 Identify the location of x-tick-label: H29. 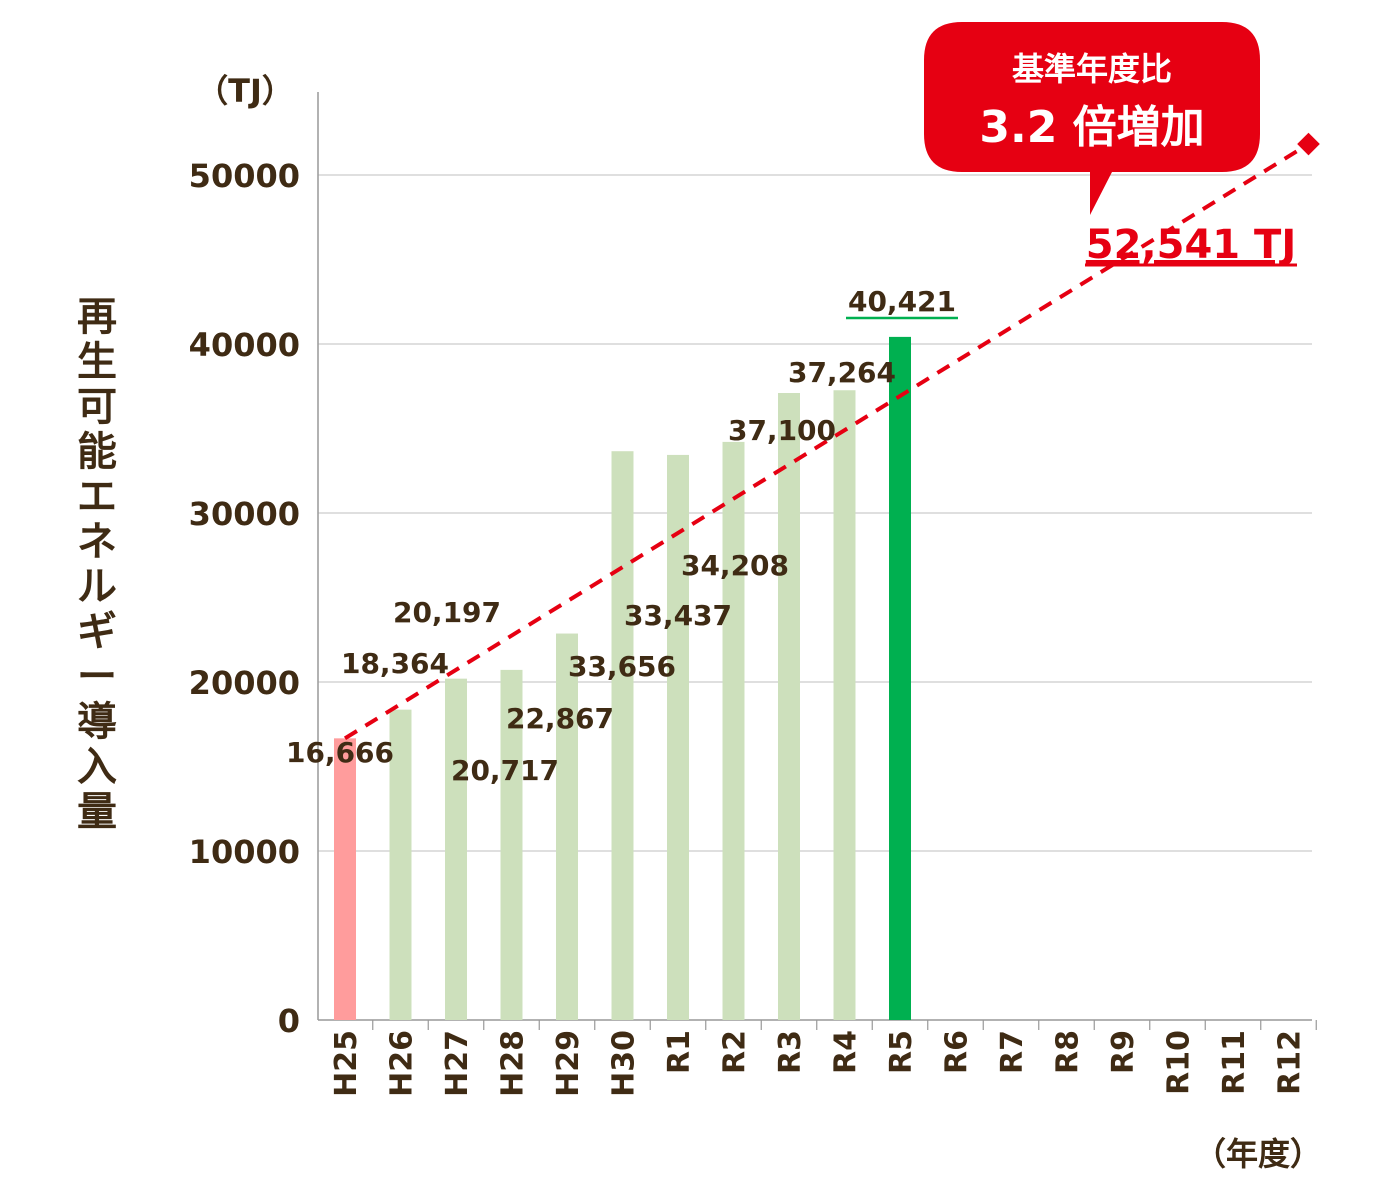
(568, 1063).